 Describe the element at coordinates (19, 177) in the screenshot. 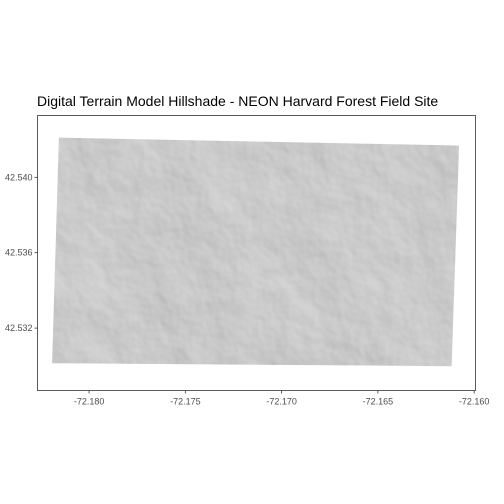

I see `y-tick-label: 42.540` at that location.